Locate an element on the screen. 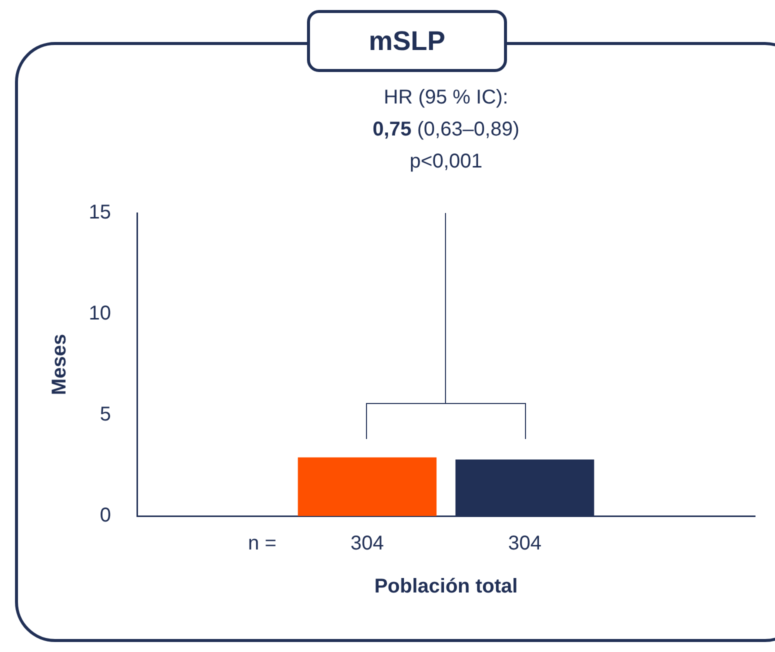  text: 0,75 (0,63–0,89) is located at coordinates (446, 129).